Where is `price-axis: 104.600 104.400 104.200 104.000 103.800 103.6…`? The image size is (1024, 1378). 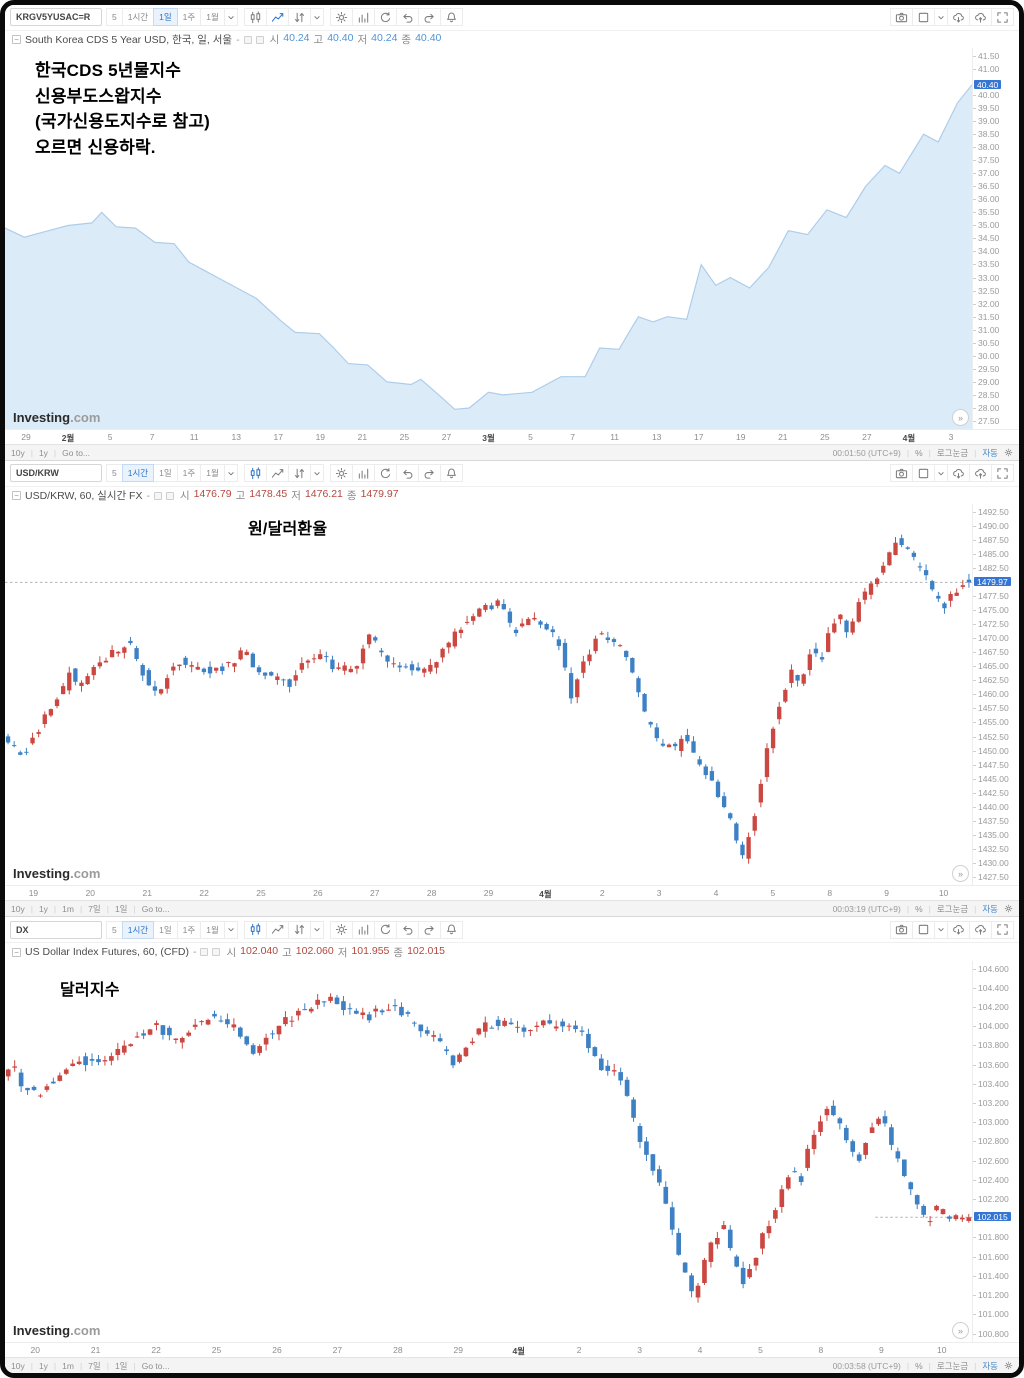
price-axis: 104.600 104.400 104.200 104.000 103.800 103.6… is located at coordinates (995, 1151).